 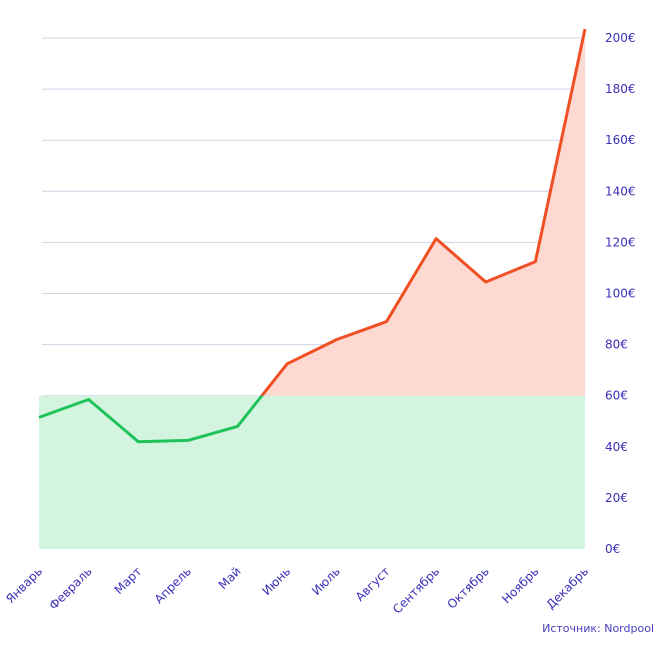 What do you see at coordinates (620, 242) in the screenshot?
I see `y-tick-label: 120€` at bounding box center [620, 242].